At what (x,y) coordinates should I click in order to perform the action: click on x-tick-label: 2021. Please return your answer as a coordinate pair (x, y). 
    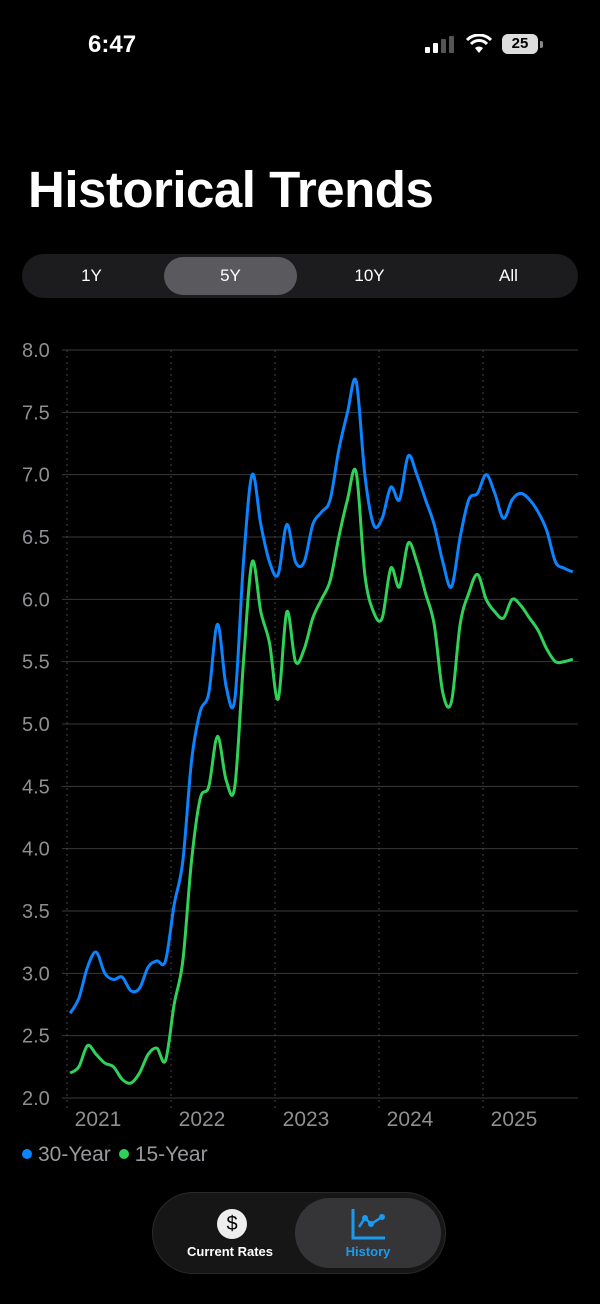
    Looking at the image, I should click on (98, 1119).